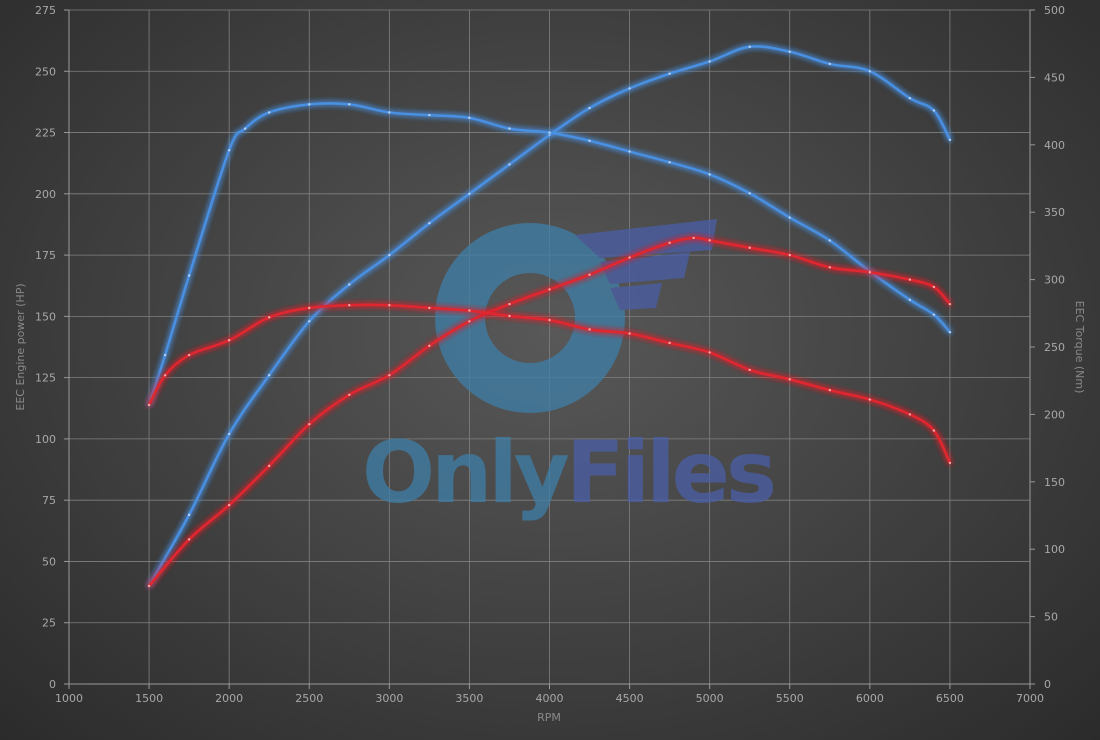 This screenshot has width=1100, height=740. I want to click on x-tick-label: 3500, so click(469, 698).